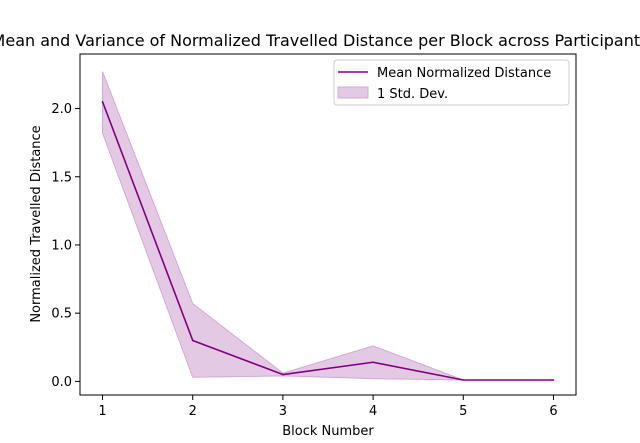  What do you see at coordinates (328, 407) in the screenshot?
I see `x-axis: 1 2 3 4 5 6` at bounding box center [328, 407].